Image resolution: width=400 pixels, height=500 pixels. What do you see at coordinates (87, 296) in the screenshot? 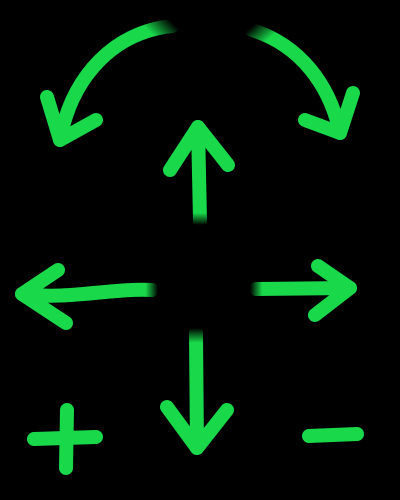
I see `arrow-left-icon` at bounding box center [87, 296].